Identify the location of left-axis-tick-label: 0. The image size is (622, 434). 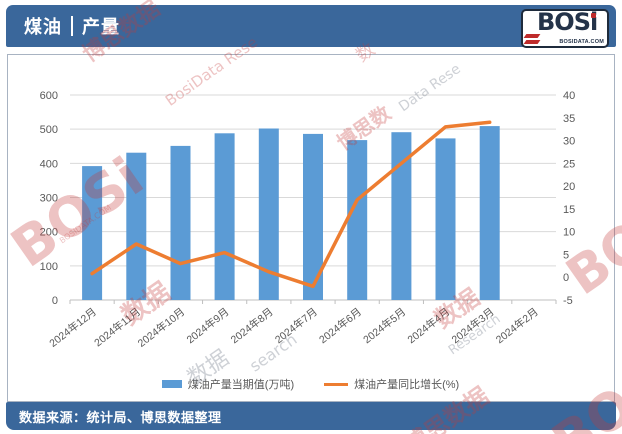
(55, 301).